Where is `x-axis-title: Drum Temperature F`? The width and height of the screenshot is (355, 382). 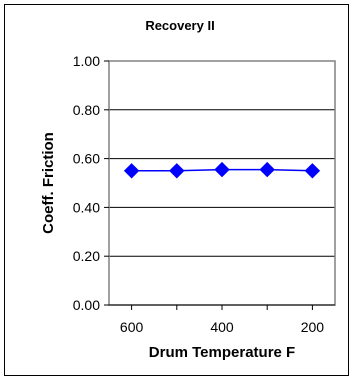
x-axis-title: Drum Temperature F is located at coordinates (222, 352).